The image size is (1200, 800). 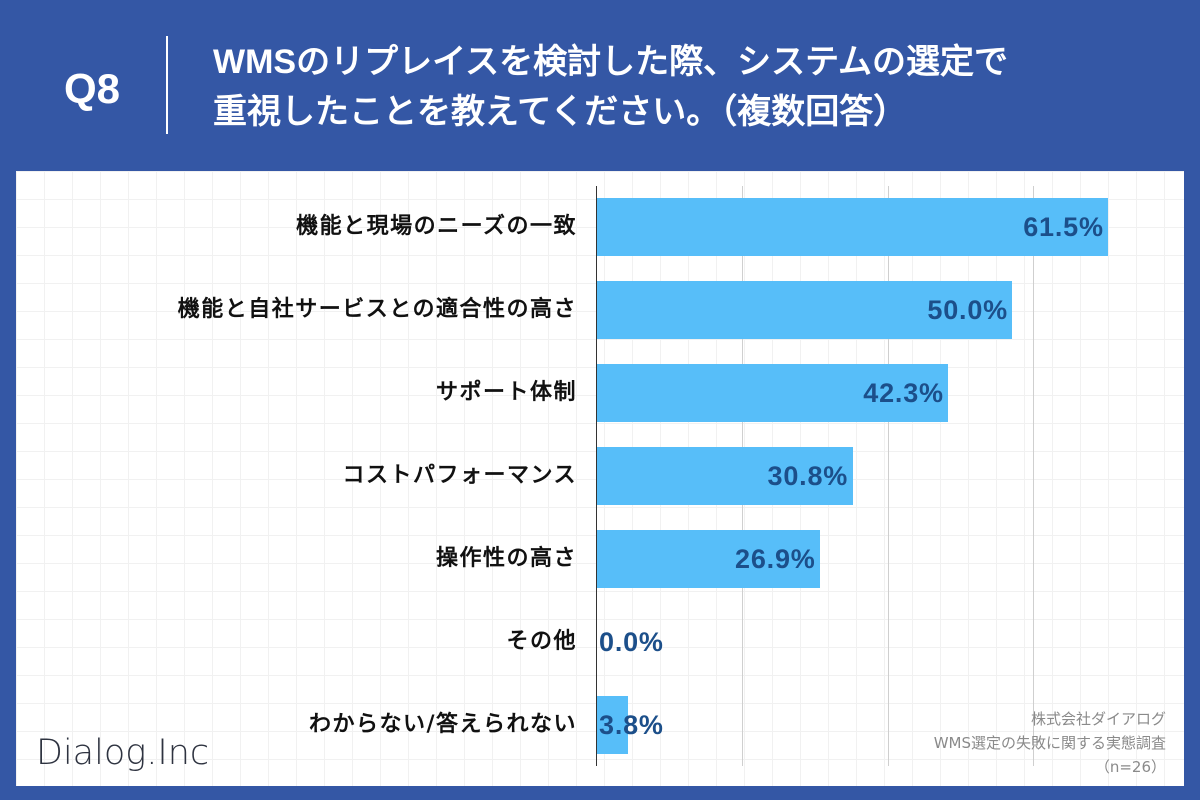 I want to click on category-label: サポート体制, so click(x=506, y=393).